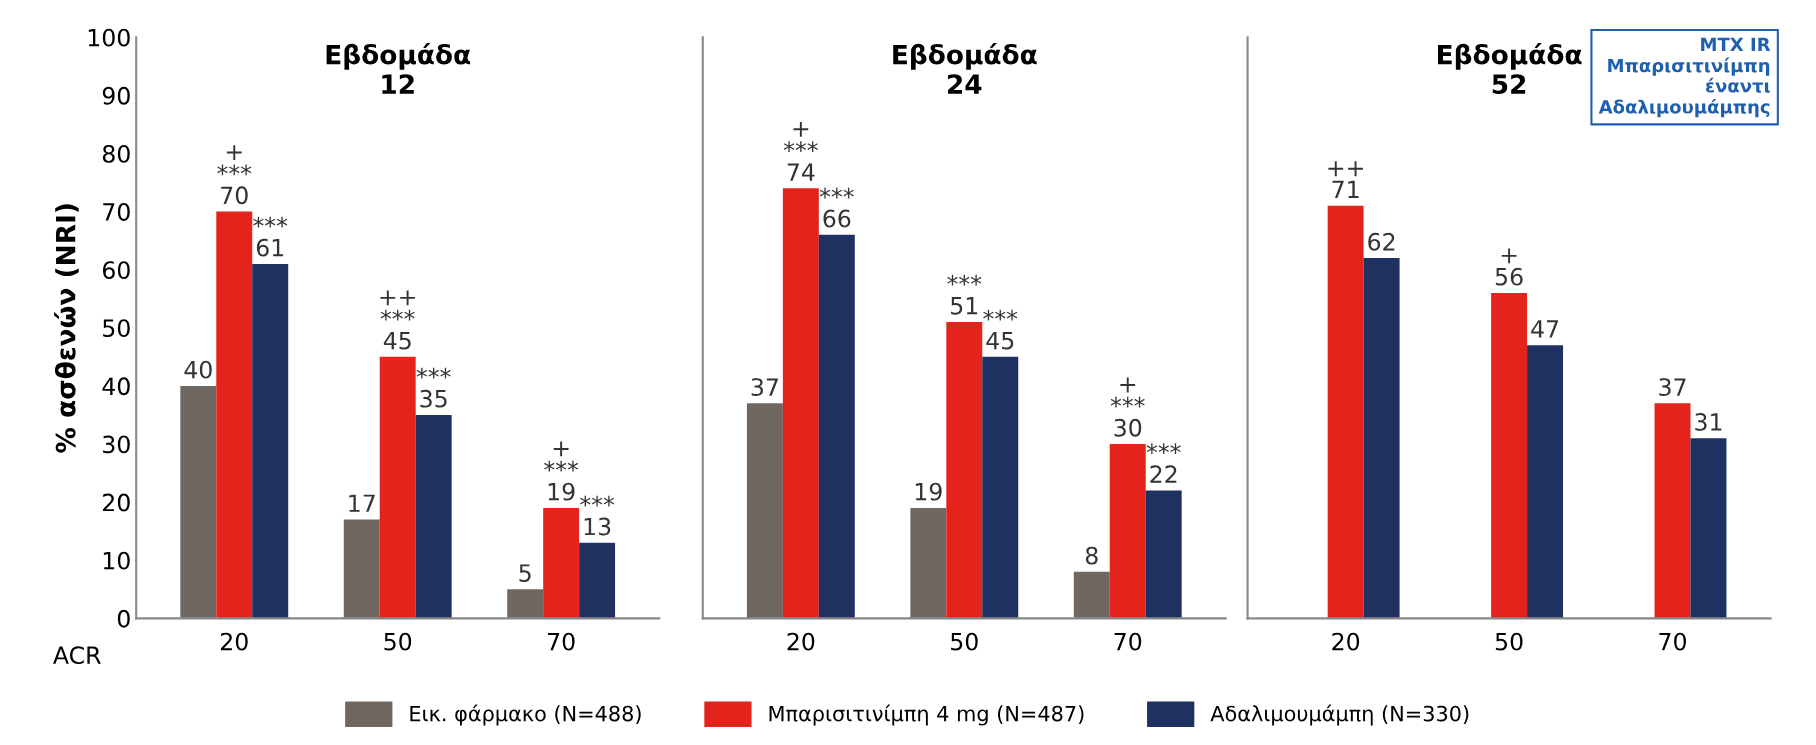 The image size is (1816, 745). Describe the element at coordinates (1684, 77) in the screenshot. I see `annotation: MTX IR Μπαρισιτινίμπη έναντι Αδαλιμουμάμπης` at that location.